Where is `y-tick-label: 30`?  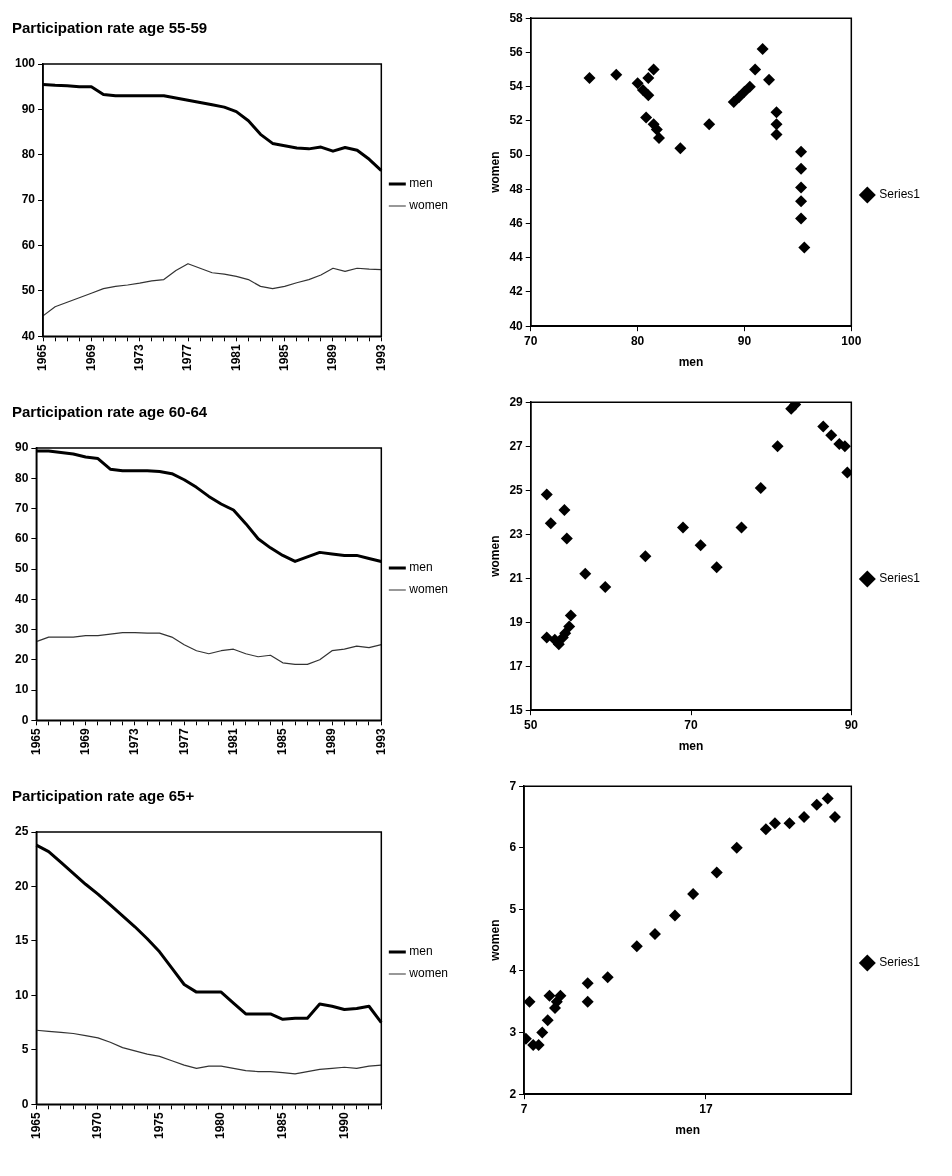 y-tick-label: 30 is located at coordinates (21, 628).